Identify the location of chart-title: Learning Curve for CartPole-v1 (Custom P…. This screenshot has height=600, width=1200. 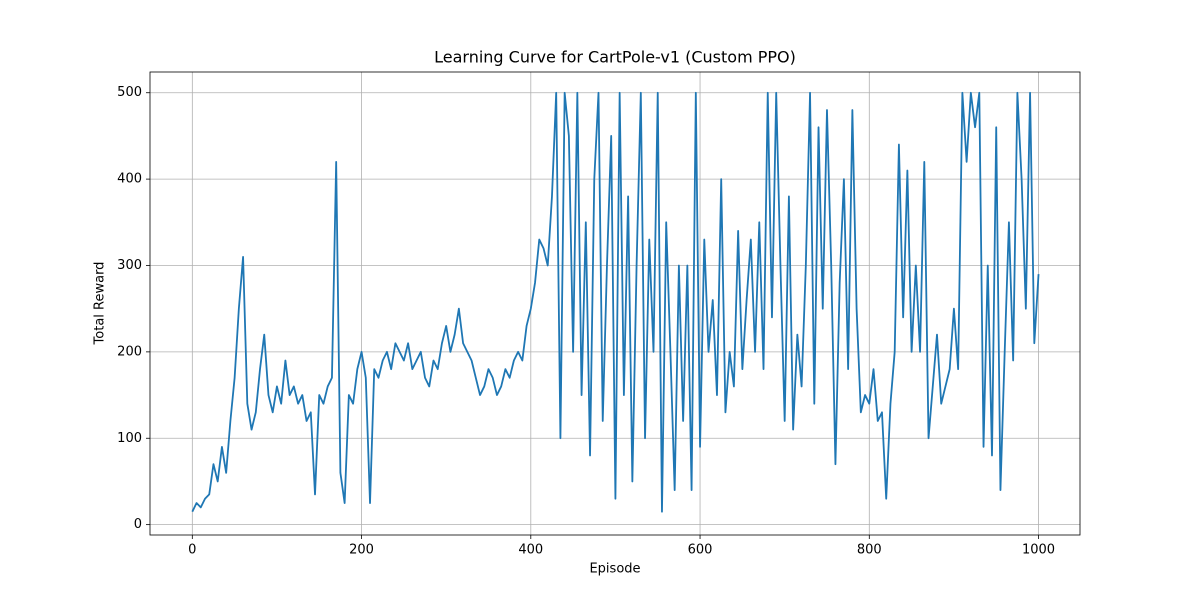
(615, 57).